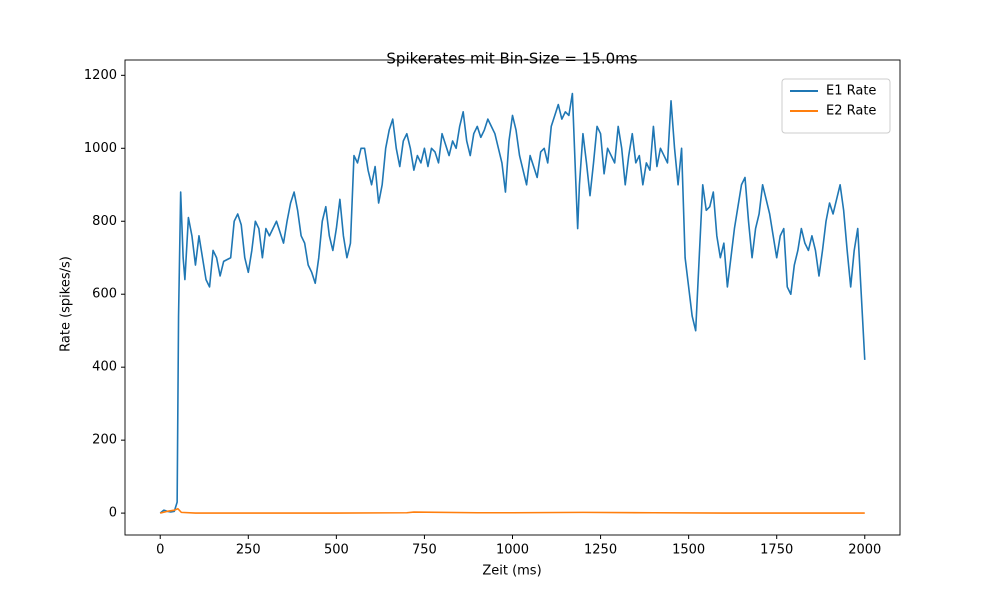  What do you see at coordinates (160, 550) in the screenshot?
I see `x-tick-label: 0` at bounding box center [160, 550].